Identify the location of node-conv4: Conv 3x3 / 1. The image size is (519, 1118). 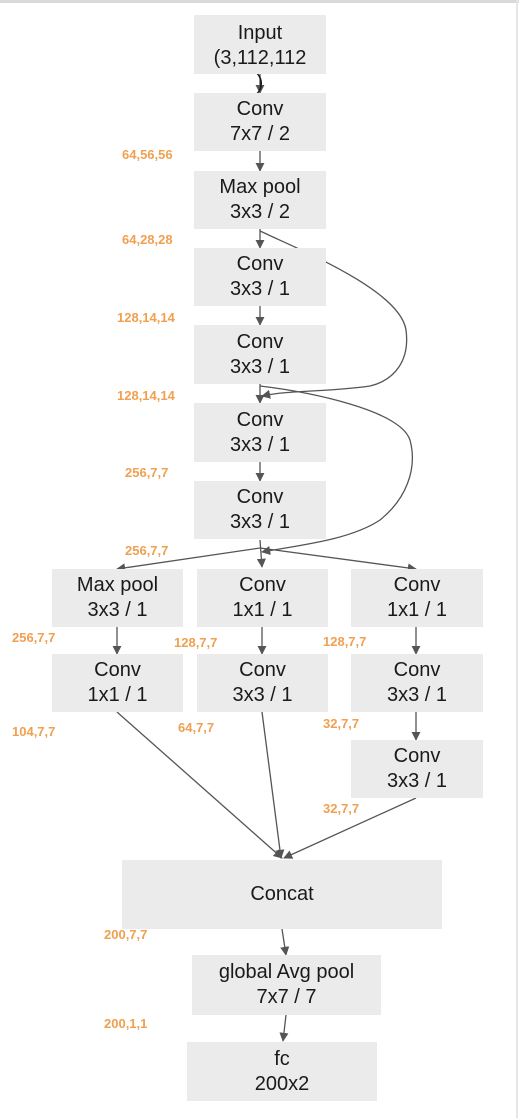
(260, 432).